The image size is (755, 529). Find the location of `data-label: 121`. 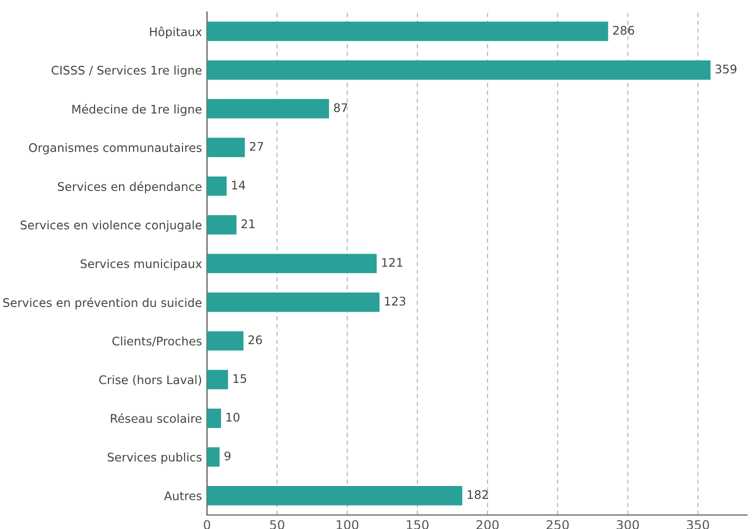

data-label: 121 is located at coordinates (392, 262).